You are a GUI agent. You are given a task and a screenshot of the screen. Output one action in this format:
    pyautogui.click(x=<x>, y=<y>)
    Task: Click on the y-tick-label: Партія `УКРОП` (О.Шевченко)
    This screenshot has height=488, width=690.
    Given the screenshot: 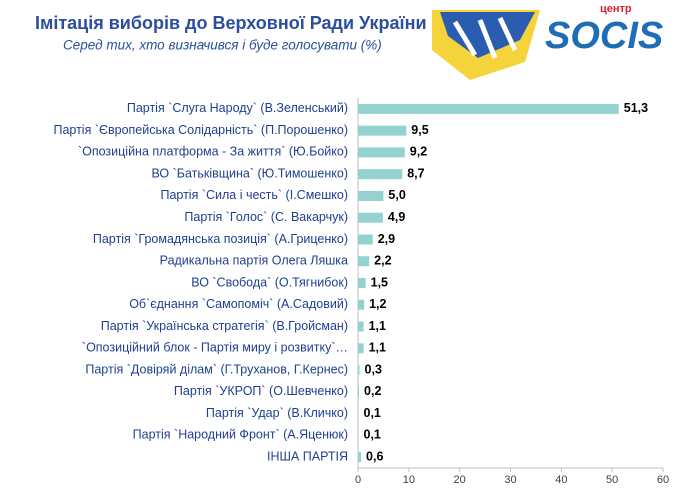 What is the action you would take?
    pyautogui.click(x=261, y=391)
    